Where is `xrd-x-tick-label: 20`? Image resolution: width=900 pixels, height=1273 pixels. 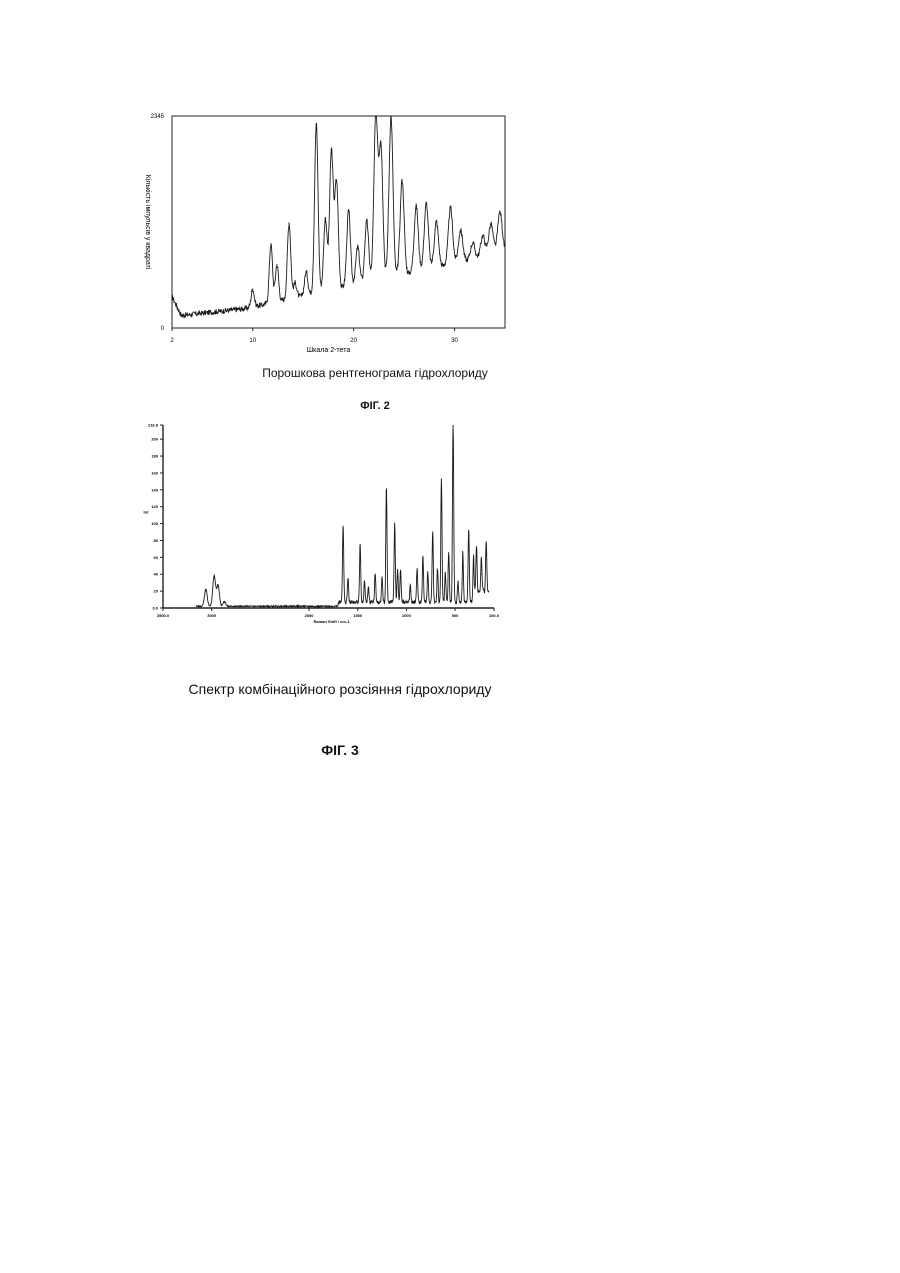 xrd-x-tick-label: 20 is located at coordinates (353, 341).